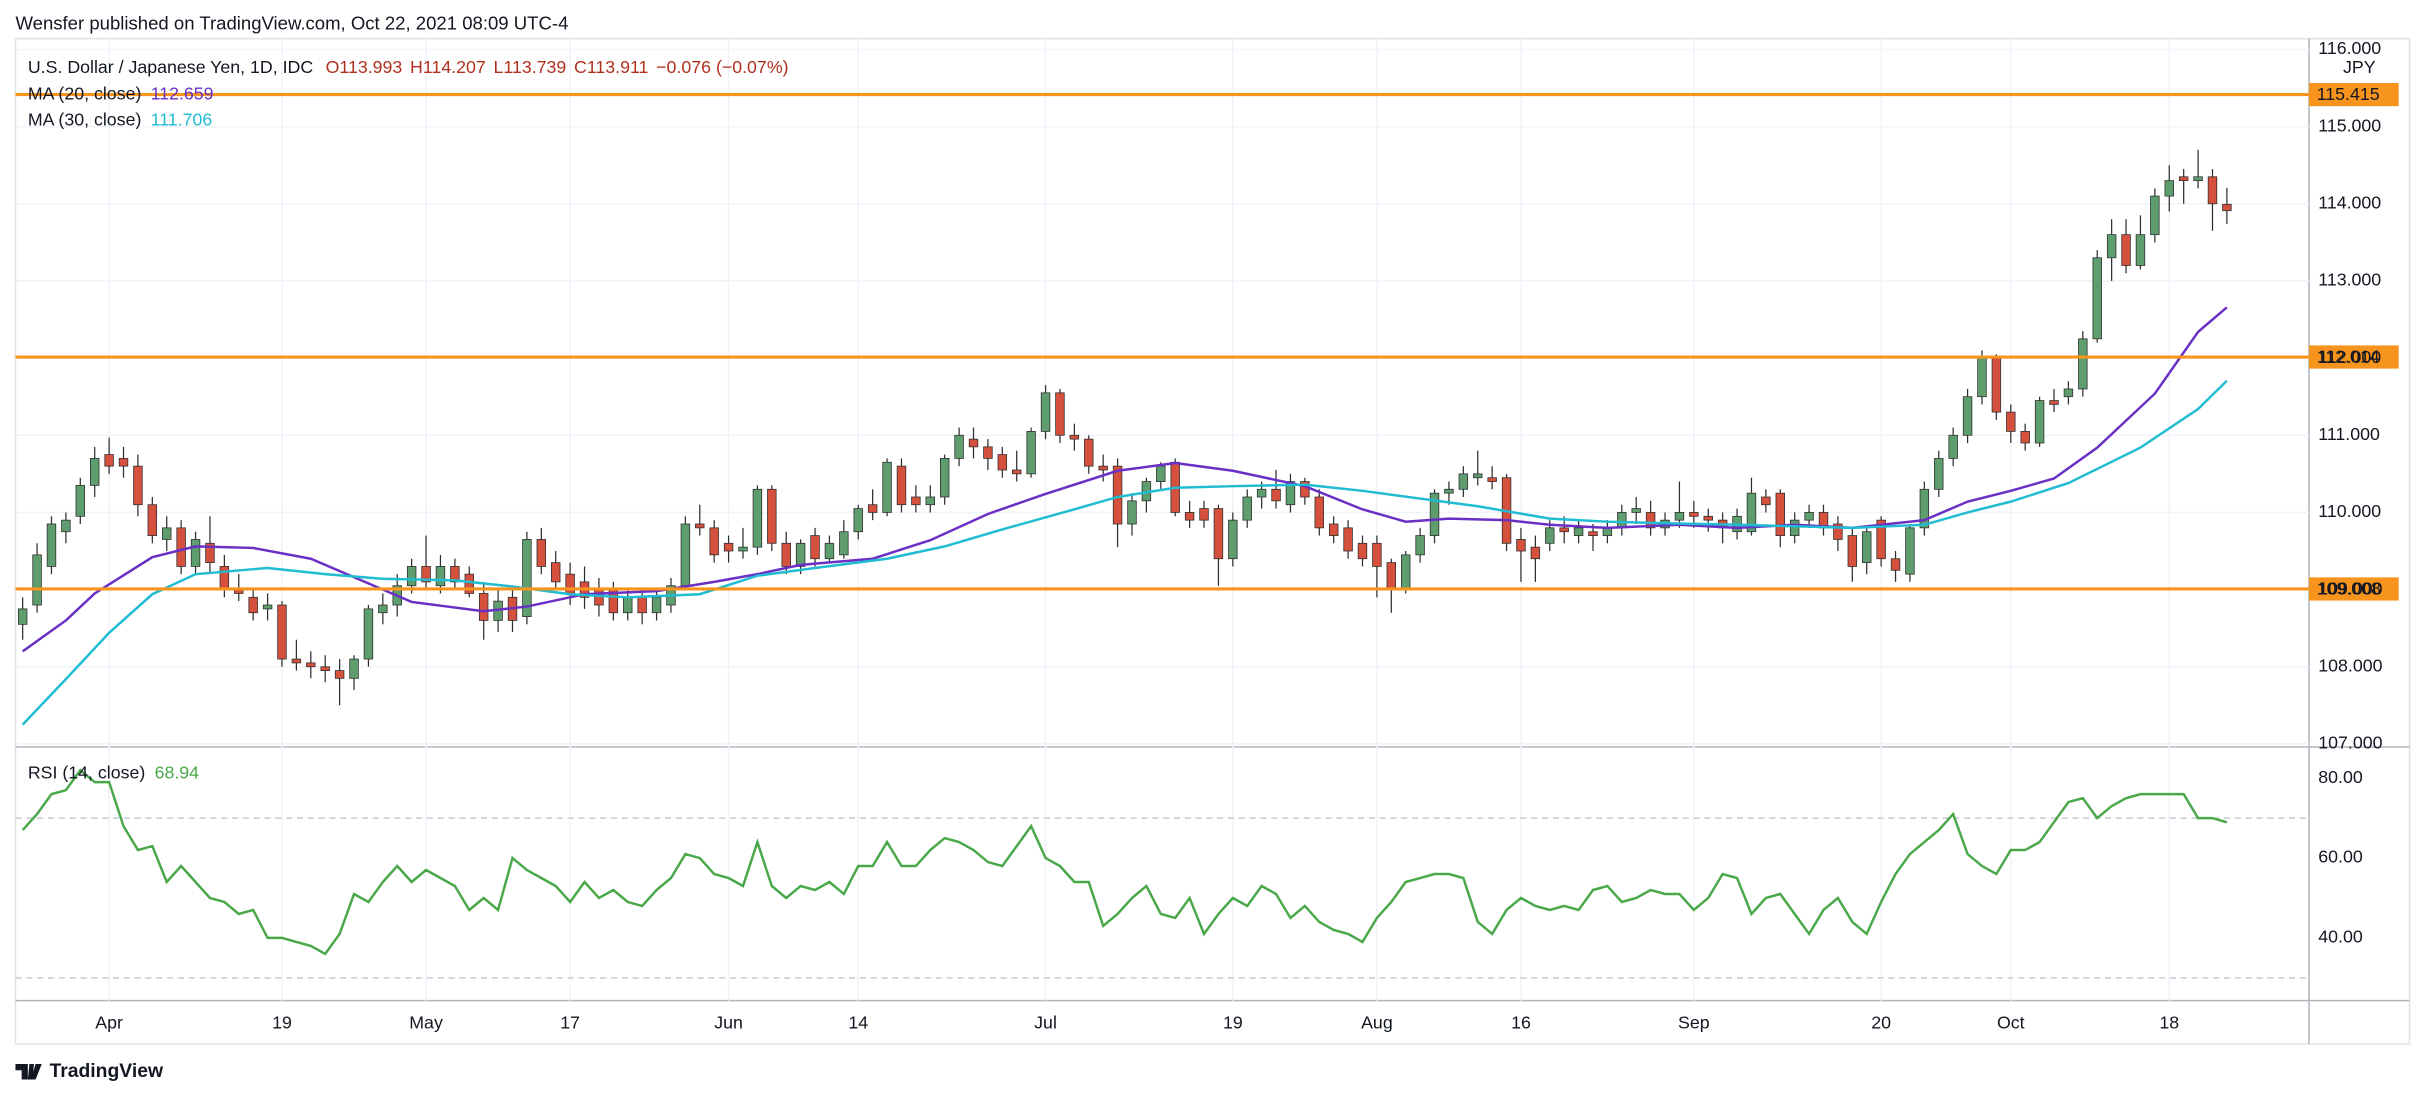 Image resolution: width=2425 pixels, height=1099 pixels. Describe the element at coordinates (85, 93) in the screenshot. I see `legend-name: MA (20, close)` at that location.